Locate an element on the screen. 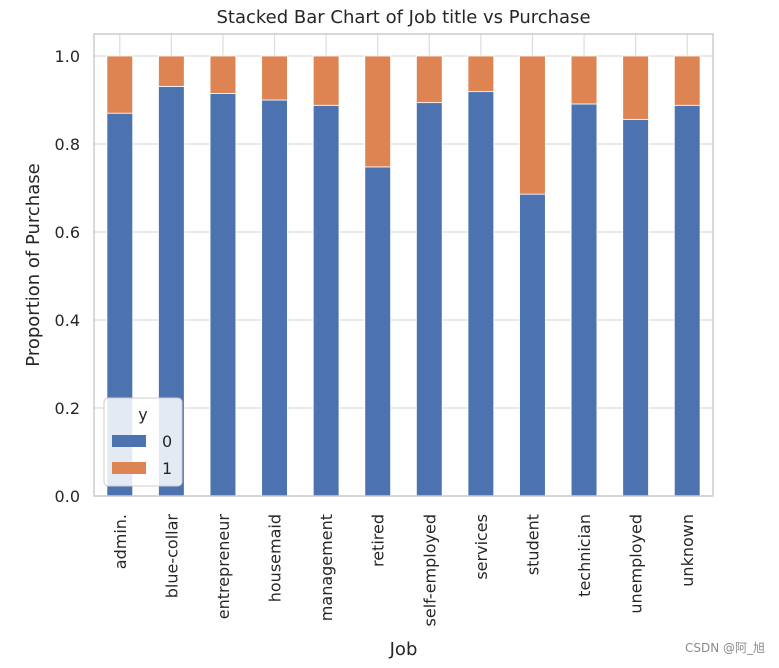 The height and width of the screenshot is (668, 779). x-tick-label: unknown is located at coordinates (687, 550).